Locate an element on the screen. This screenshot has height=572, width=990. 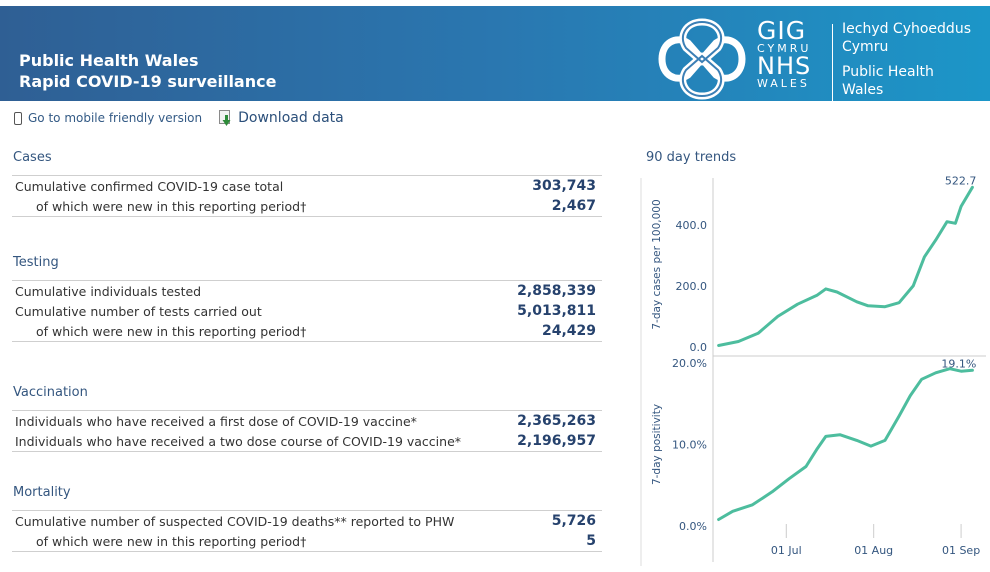
gig-nhs-logo: GIG CYMRU NHS WALES is located at coordinates (784, 53).